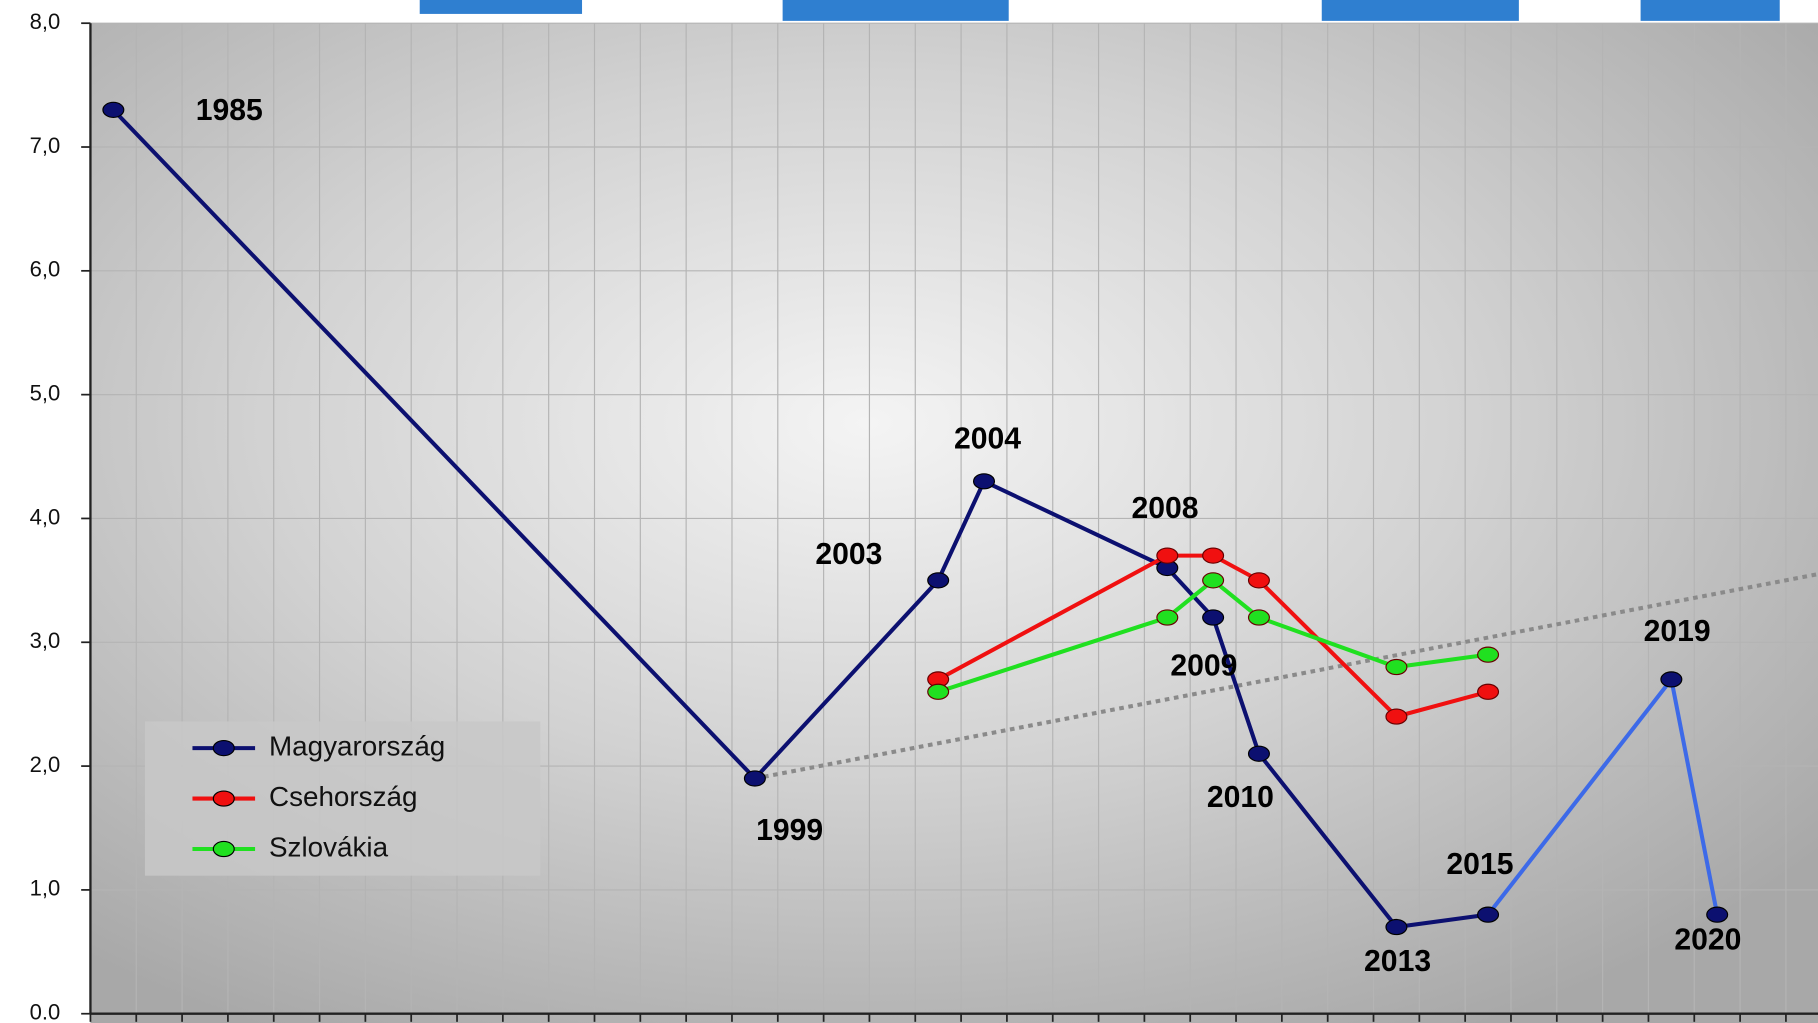  Describe the element at coordinates (1397, 961) in the screenshot. I see `point-label: 2013` at that location.